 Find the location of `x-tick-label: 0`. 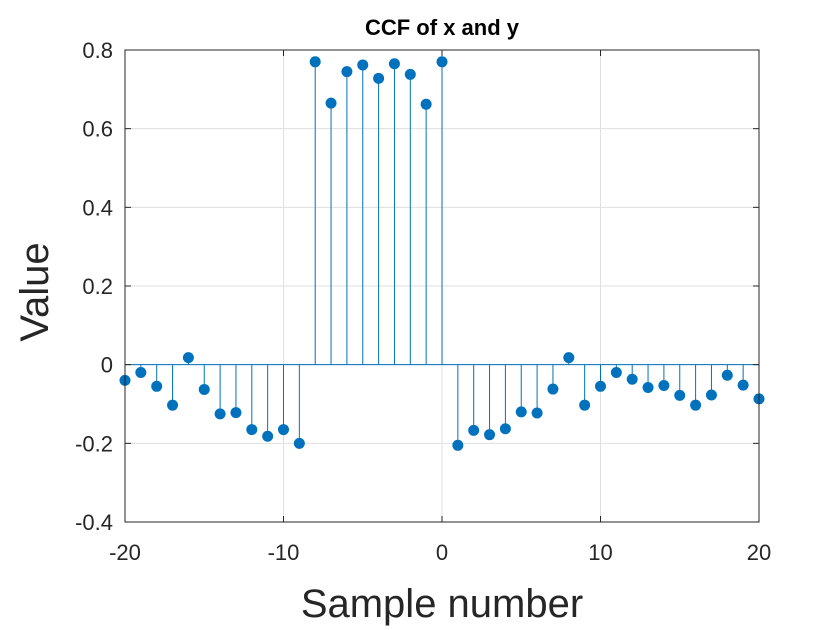

x-tick-label: 0 is located at coordinates (442, 552).